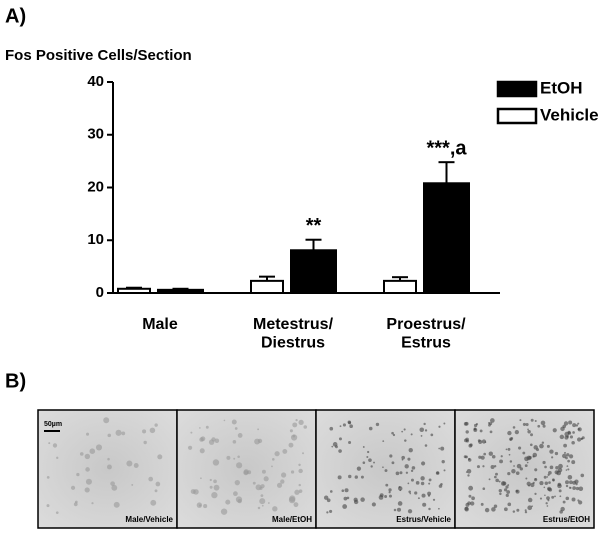 This screenshot has width=612, height=540. Describe the element at coordinates (314, 226) in the screenshot. I see `significance-label: **` at that location.